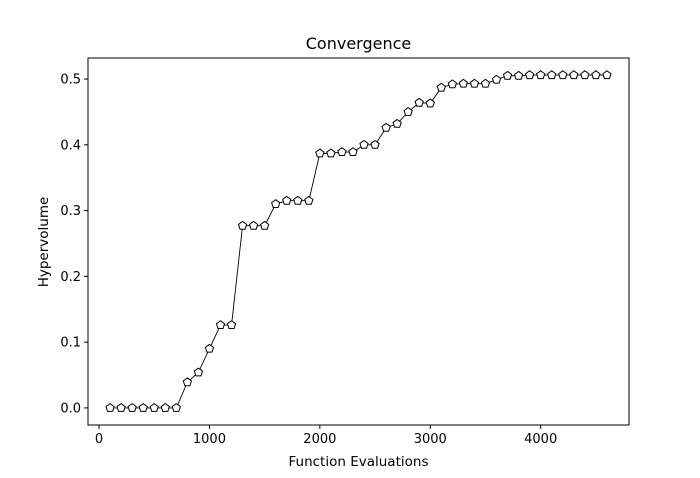 This screenshot has height=478, width=700. What do you see at coordinates (44, 242) in the screenshot?
I see `y-axis-label: Hypervolume` at bounding box center [44, 242].